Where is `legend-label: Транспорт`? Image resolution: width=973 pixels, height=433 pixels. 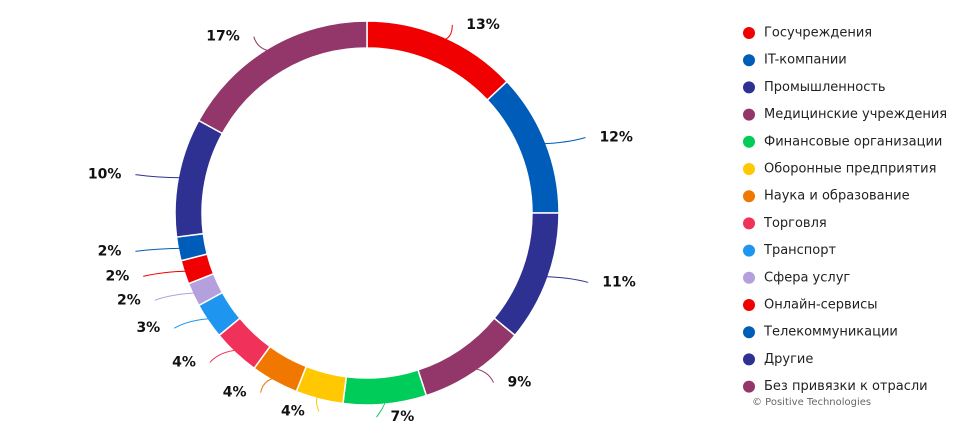
legend-label: Транспорт is located at coordinates (800, 250).